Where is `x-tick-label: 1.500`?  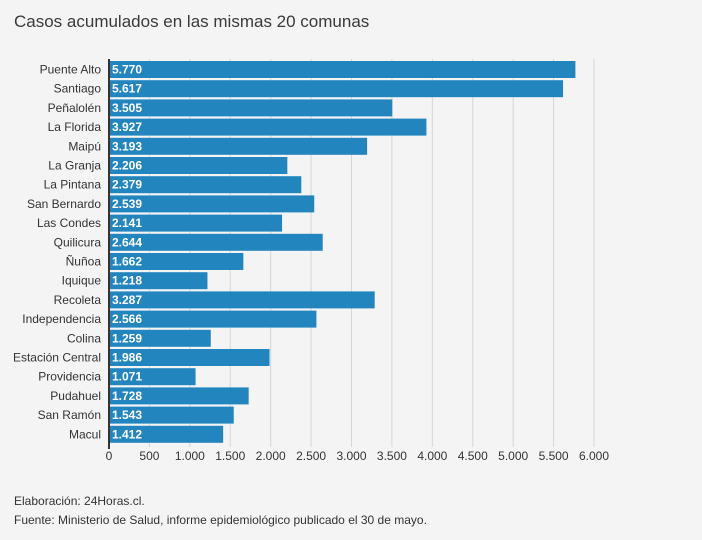 x-tick-label: 1.500 is located at coordinates (230, 456).